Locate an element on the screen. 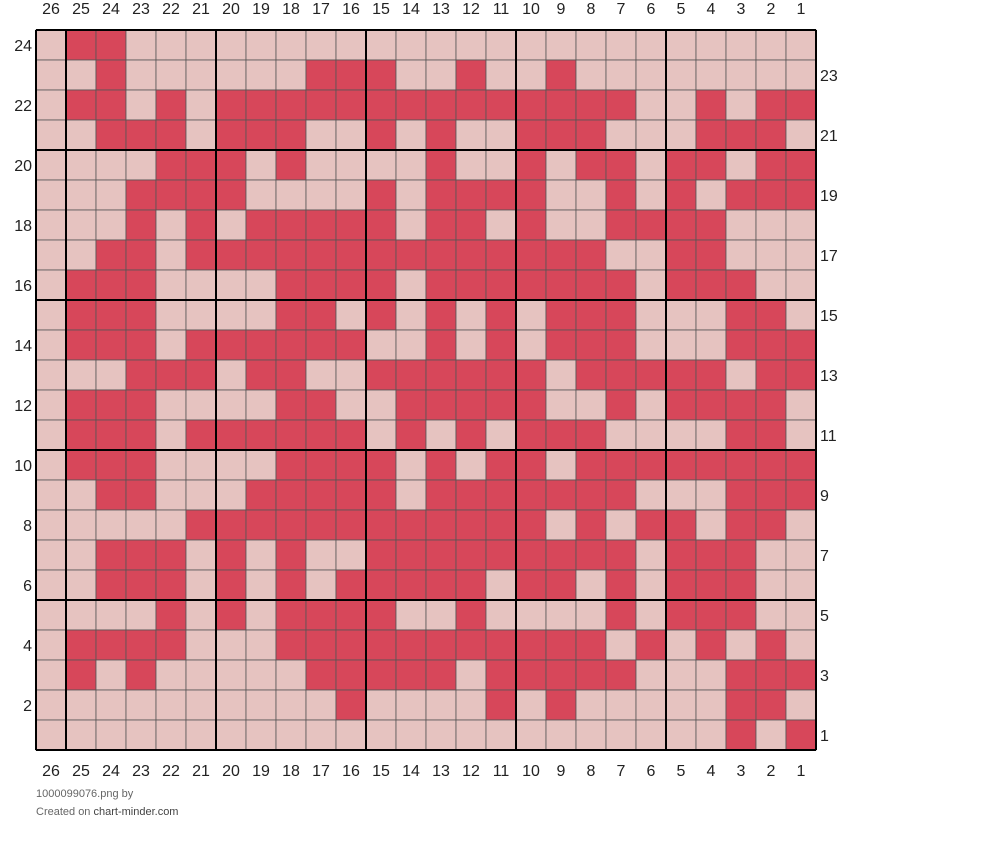 The height and width of the screenshot is (843, 1008). row-label-right: 1 is located at coordinates (824, 736).